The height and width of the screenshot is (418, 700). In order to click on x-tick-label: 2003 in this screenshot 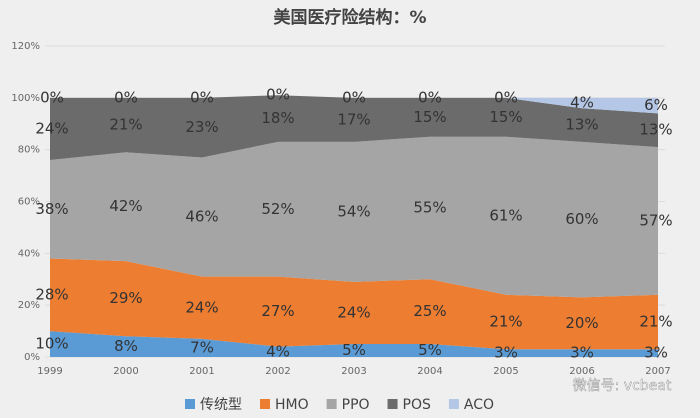, I will do `click(353, 371)`.